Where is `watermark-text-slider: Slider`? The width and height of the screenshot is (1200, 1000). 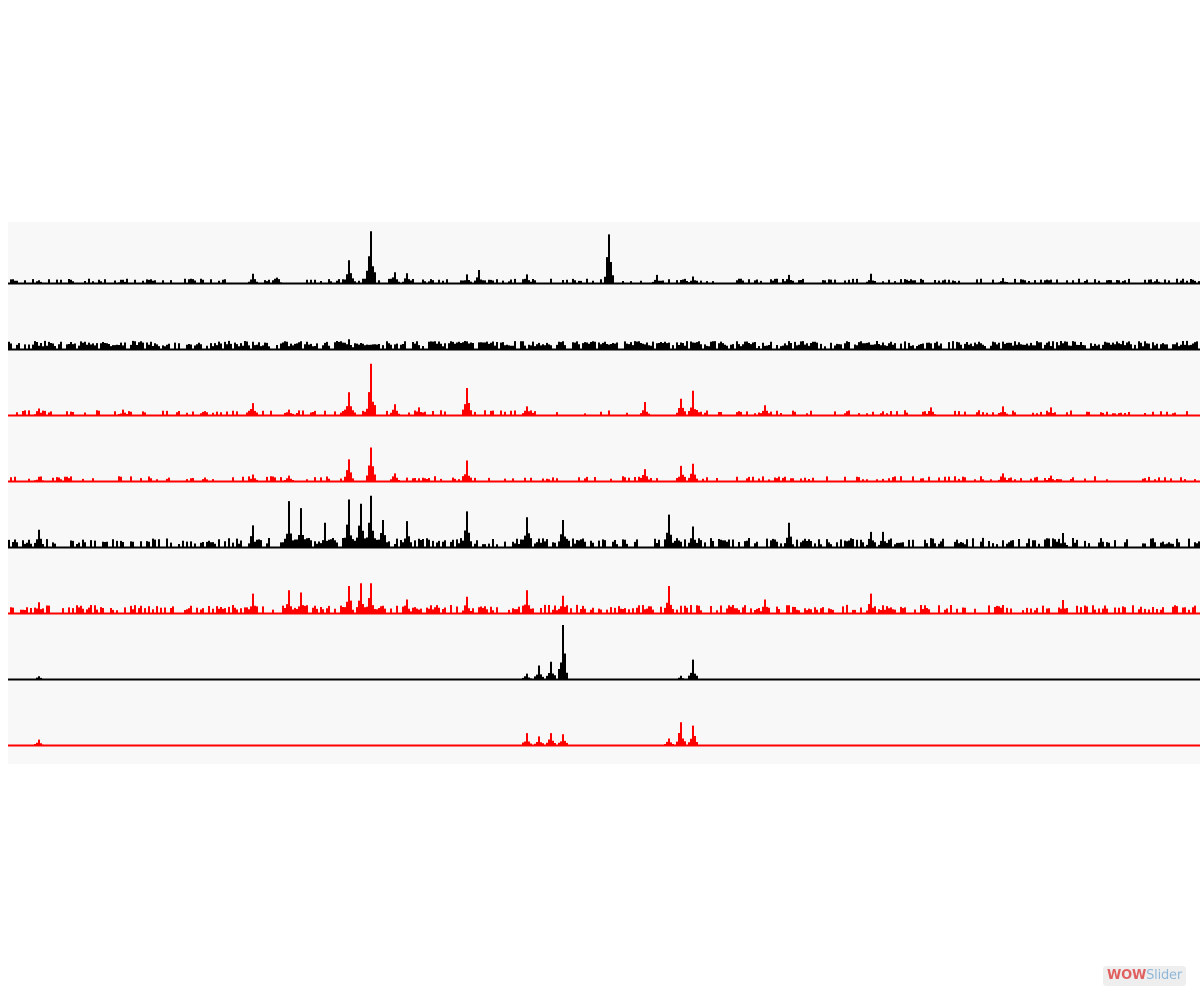
watermark-text-slider: Slider is located at coordinates (1164, 975).